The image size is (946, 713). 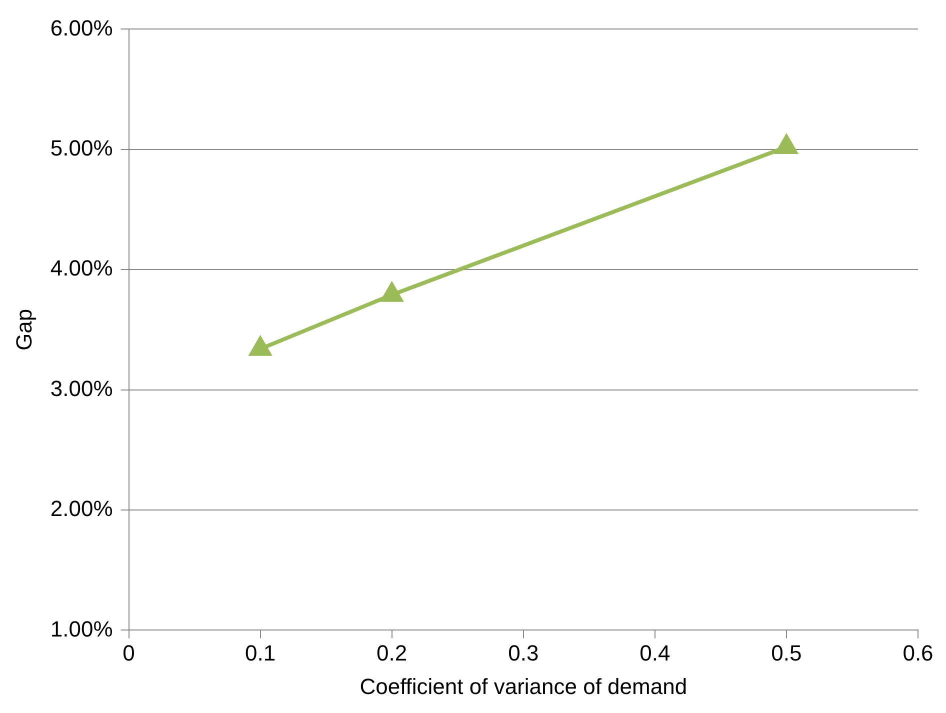 What do you see at coordinates (81, 27) in the screenshot?
I see `y-tick-label: 6.00%` at bounding box center [81, 27].